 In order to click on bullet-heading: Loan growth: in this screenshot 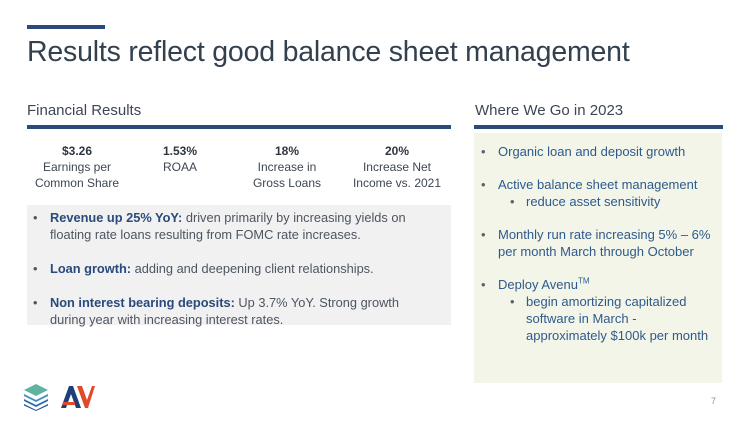, I will do `click(91, 268)`.